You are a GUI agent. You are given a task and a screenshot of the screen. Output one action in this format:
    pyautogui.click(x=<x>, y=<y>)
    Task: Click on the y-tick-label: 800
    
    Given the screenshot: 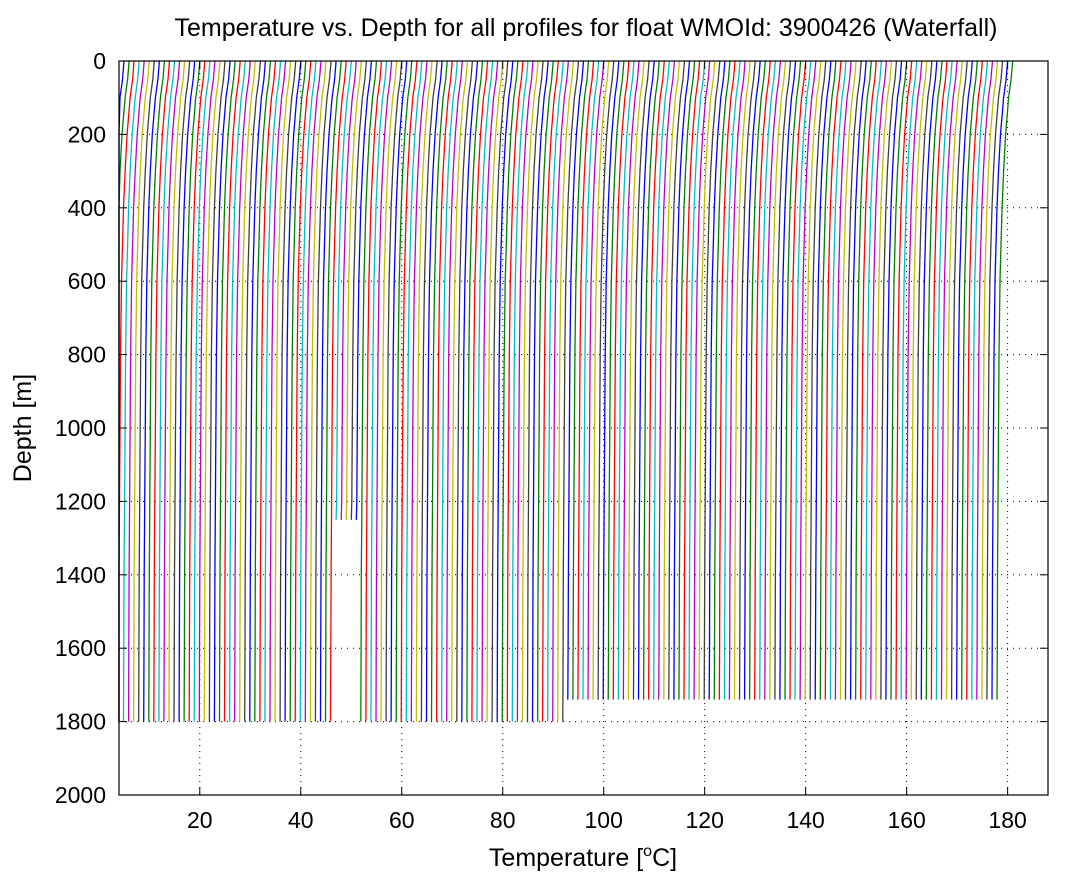 What is the action you would take?
    pyautogui.click(x=87, y=355)
    